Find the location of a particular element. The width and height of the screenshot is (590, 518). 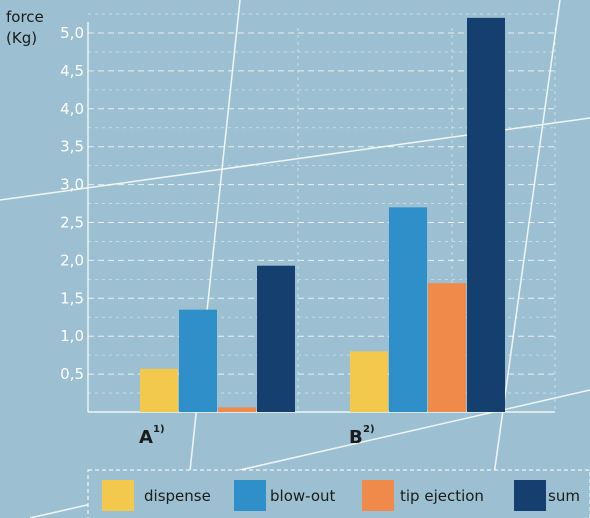

legend-label-dispense: dispense is located at coordinates (177, 496).